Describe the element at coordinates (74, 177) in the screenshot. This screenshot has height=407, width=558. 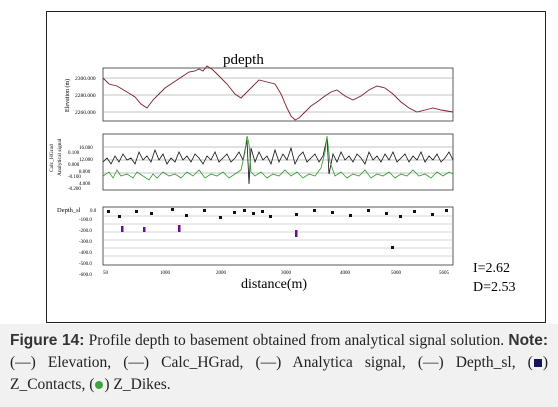
I see `grad-left-tick: -0.100` at that location.